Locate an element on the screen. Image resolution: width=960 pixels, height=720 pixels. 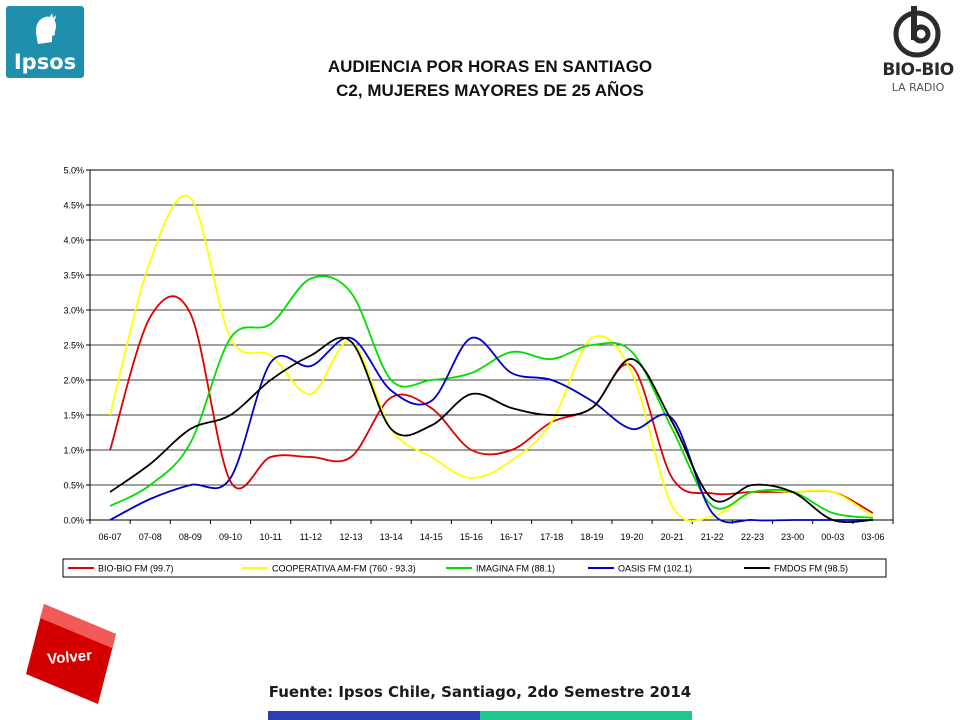
y-tick-label: 4.0% is located at coordinates (73, 241).